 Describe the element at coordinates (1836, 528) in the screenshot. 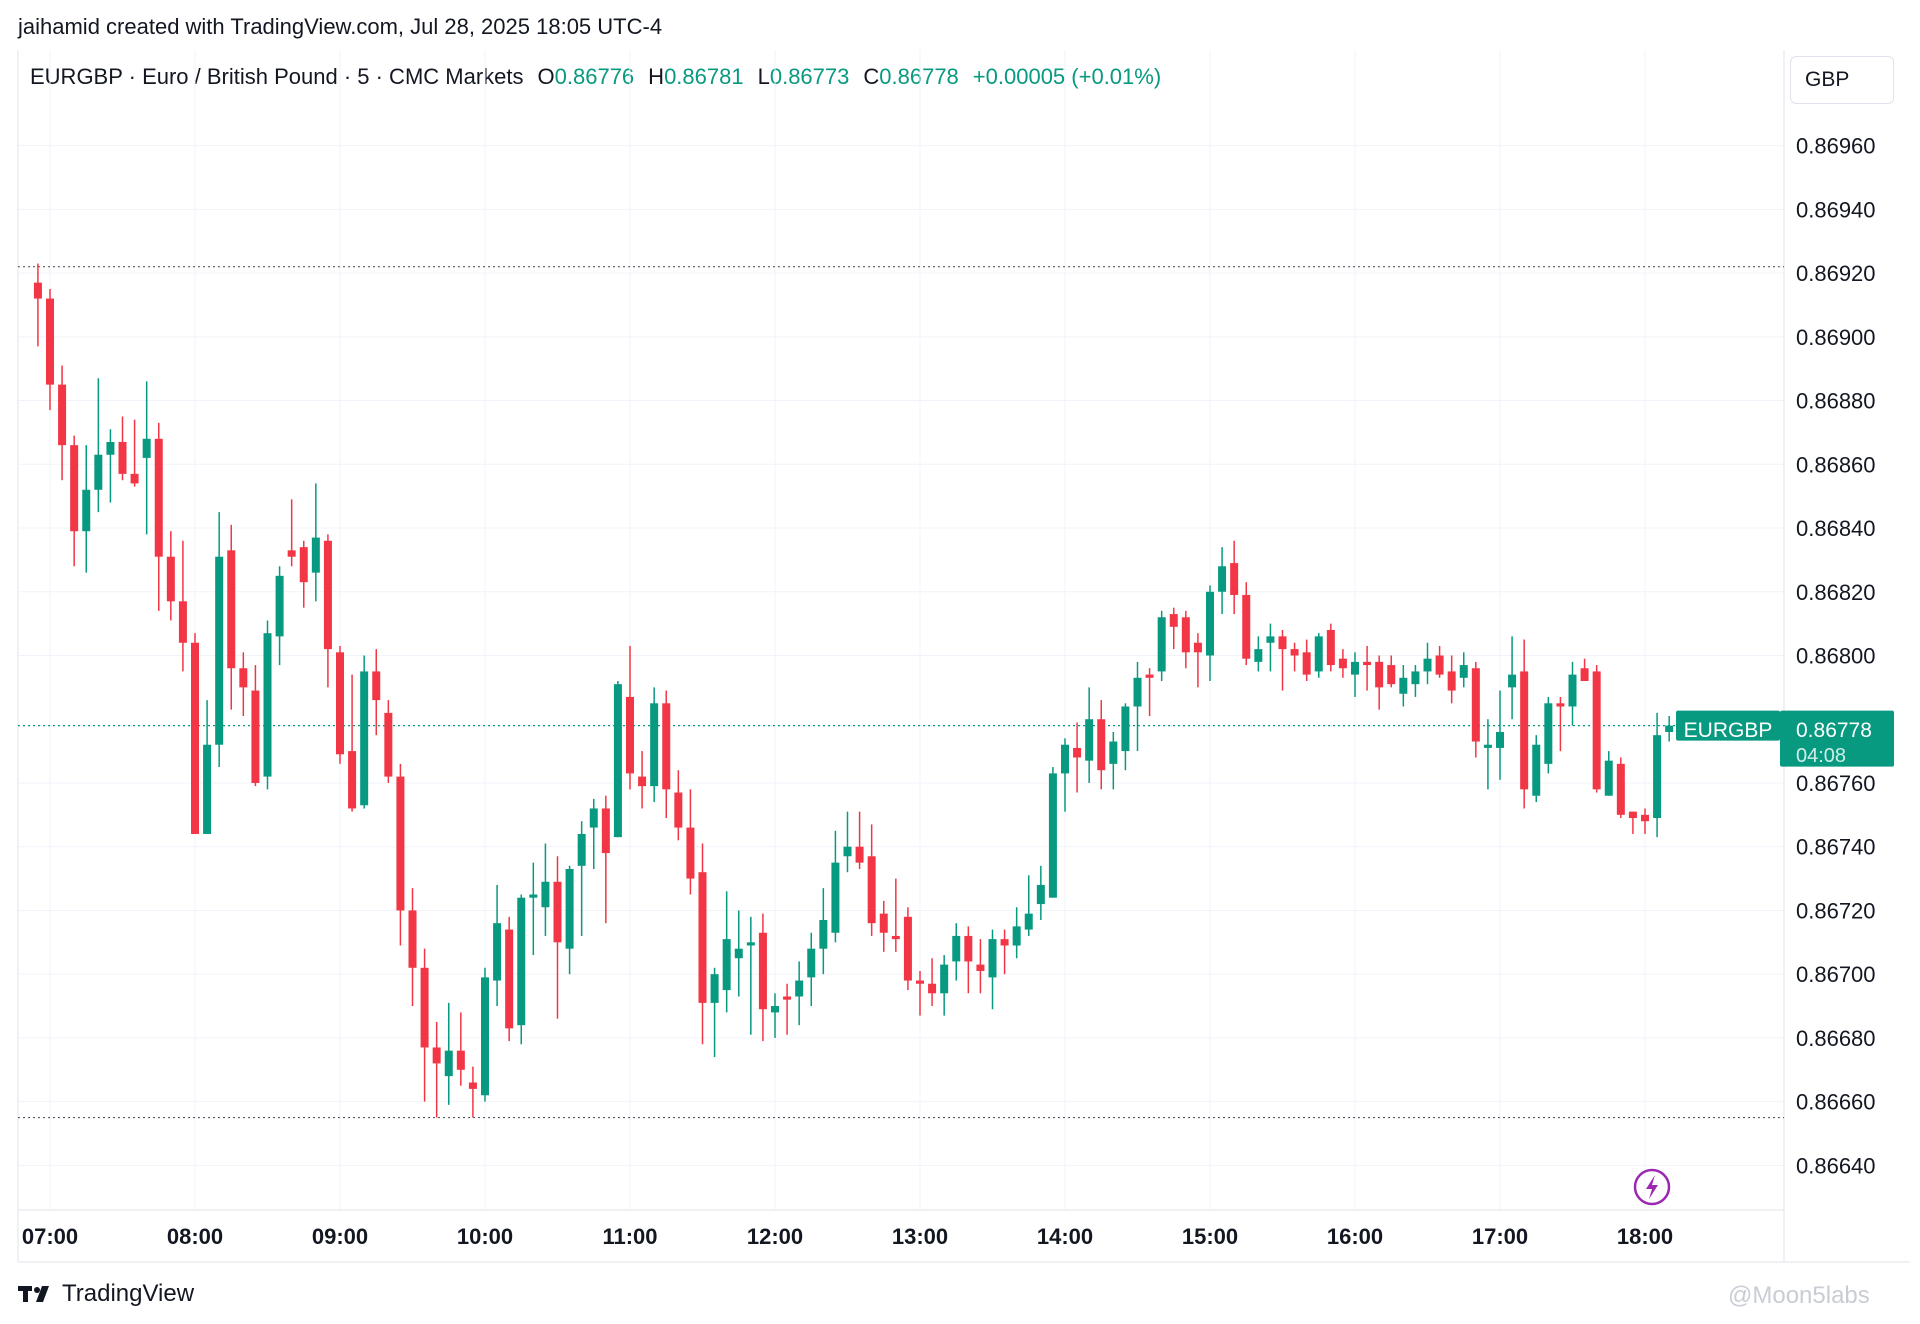

I see `price-tick-label: 0.86840` at that location.